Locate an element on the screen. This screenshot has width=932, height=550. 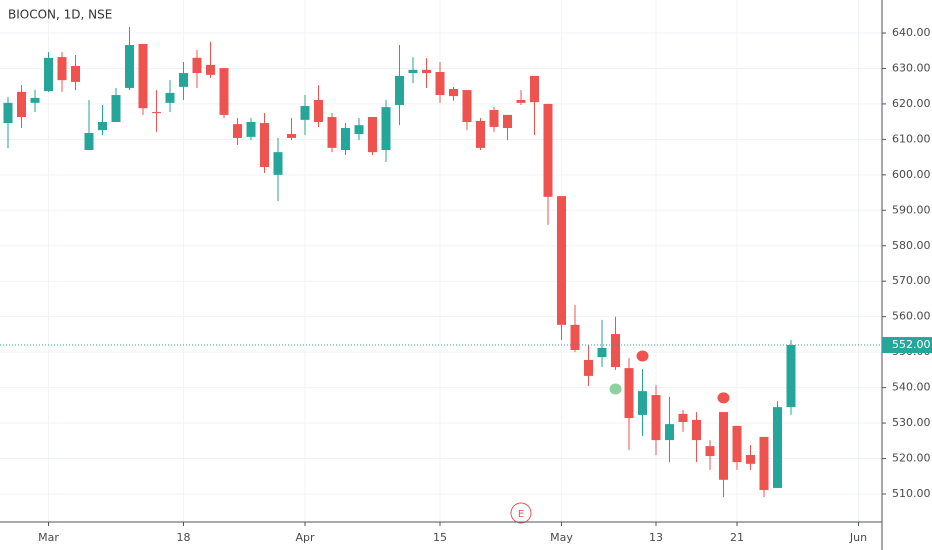
price-label-box is located at coordinates (907, 345).